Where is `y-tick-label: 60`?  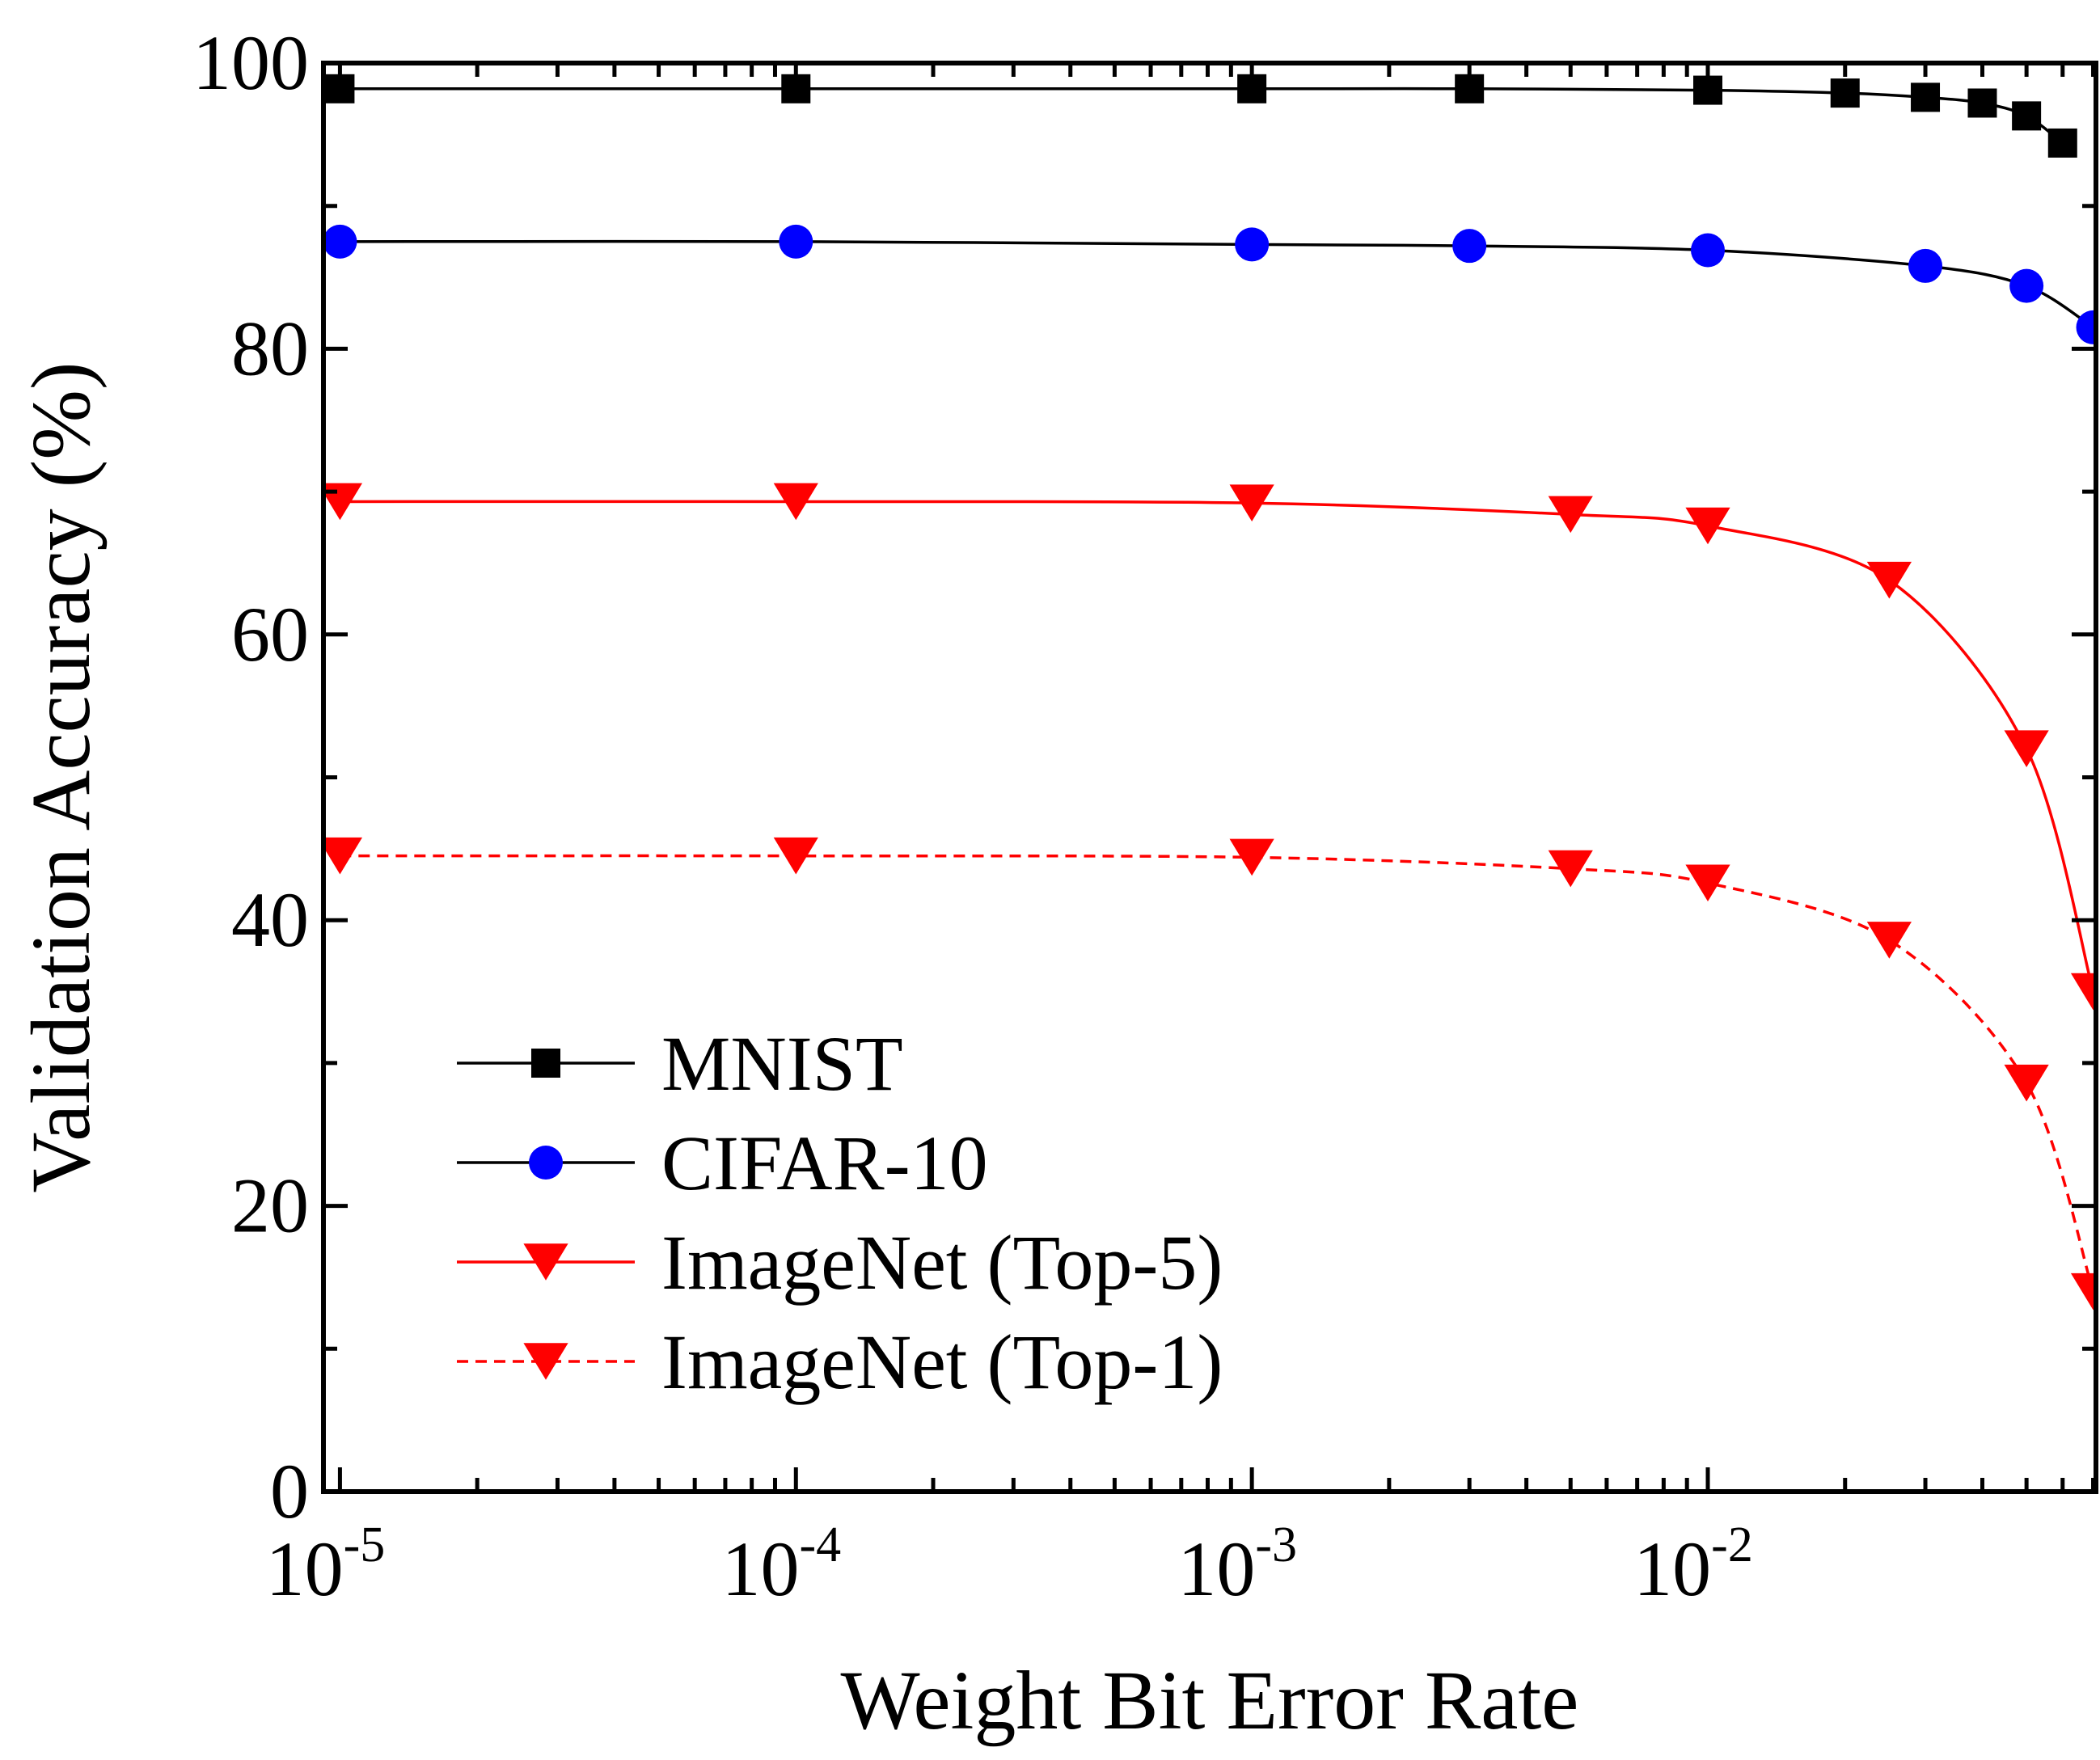
y-tick-label: 60 is located at coordinates (270, 634).